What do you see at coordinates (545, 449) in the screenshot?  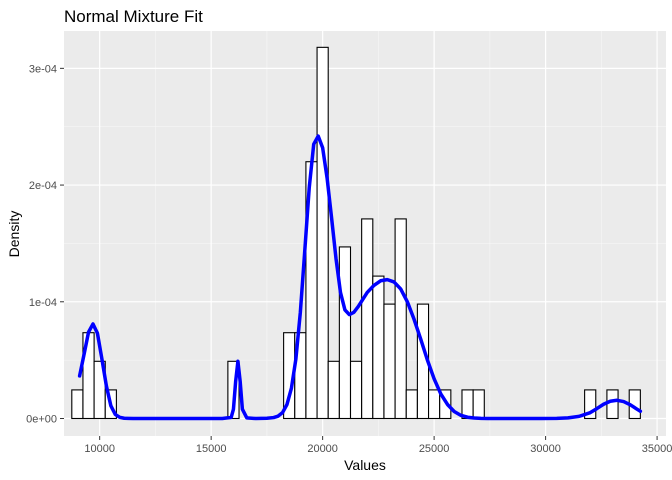 I see `x-tick-label: 30000` at bounding box center [545, 449].